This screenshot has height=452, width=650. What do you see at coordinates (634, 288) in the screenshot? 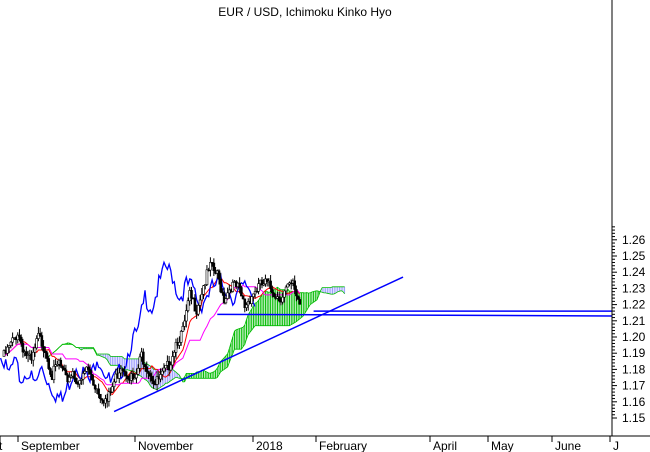
I see `y-tick-label: 1.23` at bounding box center [634, 288].